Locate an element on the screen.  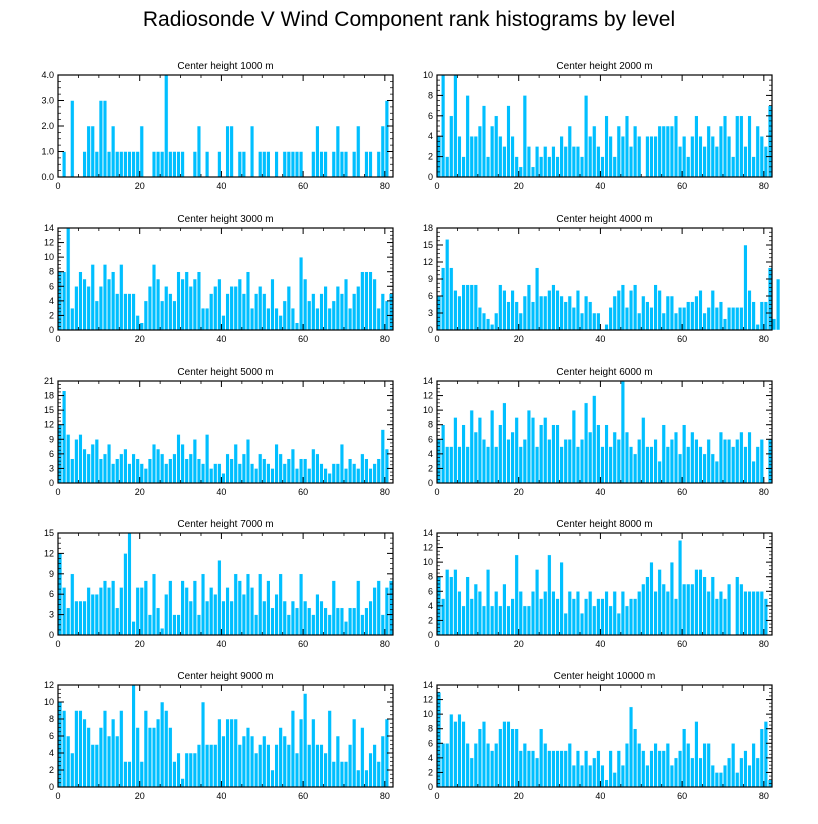
histogram-panel: Center height 6000 m 0 20 40 60 80 0 2 4 6 8 10 12 14 is located at coordinates (598, 432).